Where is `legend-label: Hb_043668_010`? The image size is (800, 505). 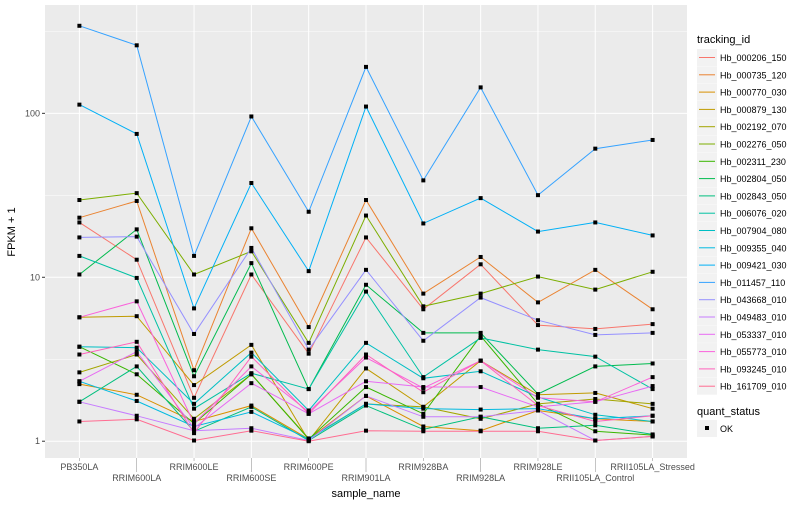 legend-label: Hb_043668_010 is located at coordinates (753, 300).